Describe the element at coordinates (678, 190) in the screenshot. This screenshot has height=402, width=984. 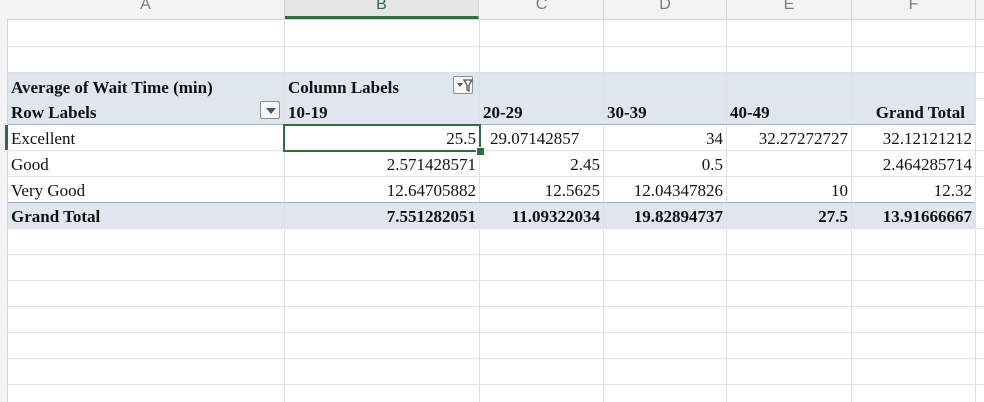
I see `pivot-value-cell: 12.04347826` at that location.